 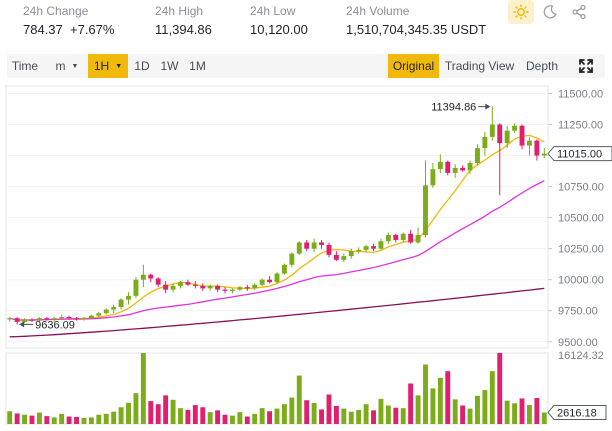 What do you see at coordinates (67, 66) in the screenshot?
I see `interval-minute-dropdown: m ▼` at bounding box center [67, 66].